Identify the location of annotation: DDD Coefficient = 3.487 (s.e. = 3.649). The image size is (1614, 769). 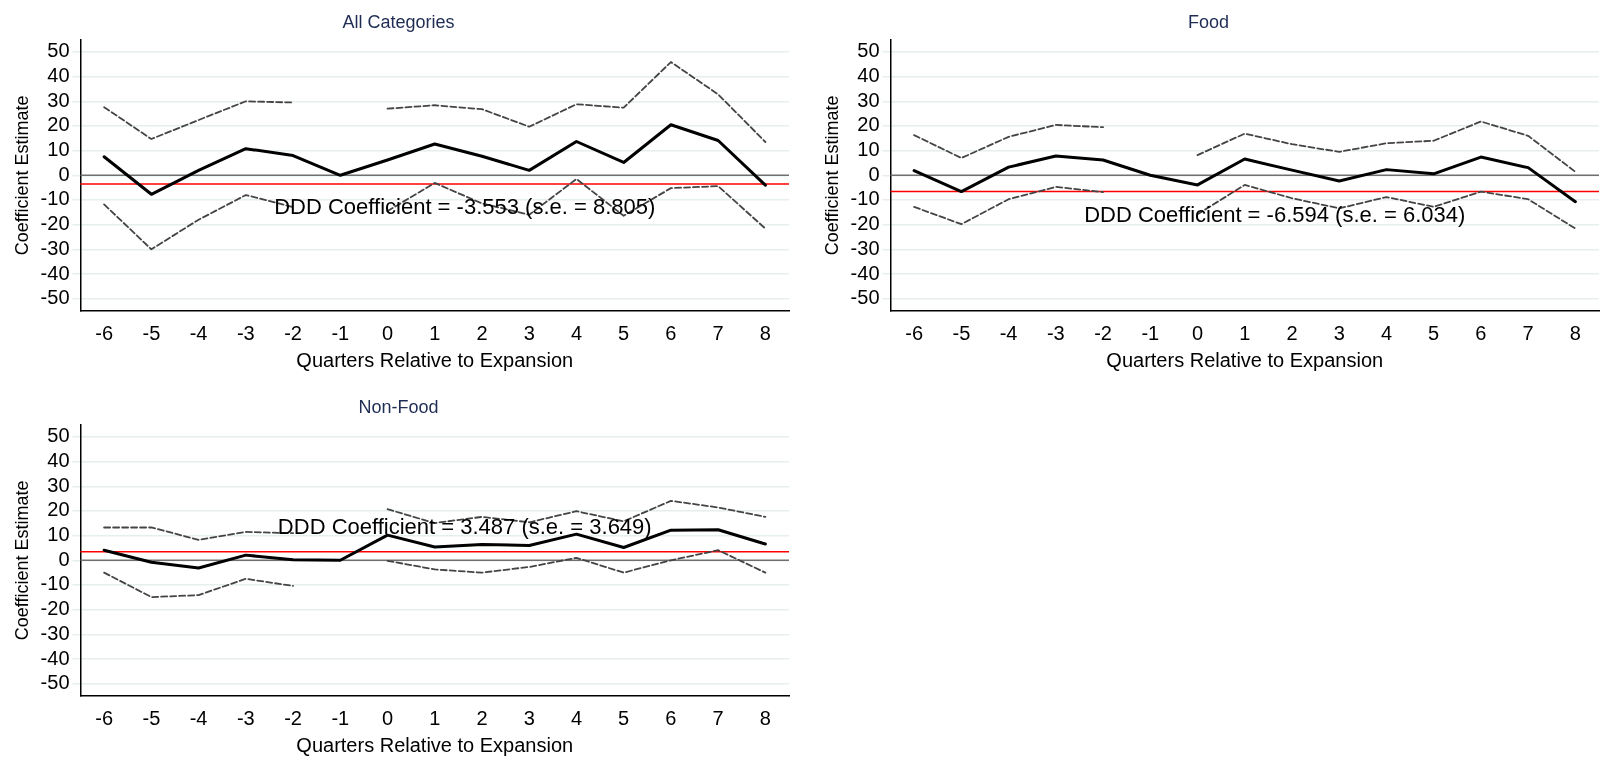
(464, 526).